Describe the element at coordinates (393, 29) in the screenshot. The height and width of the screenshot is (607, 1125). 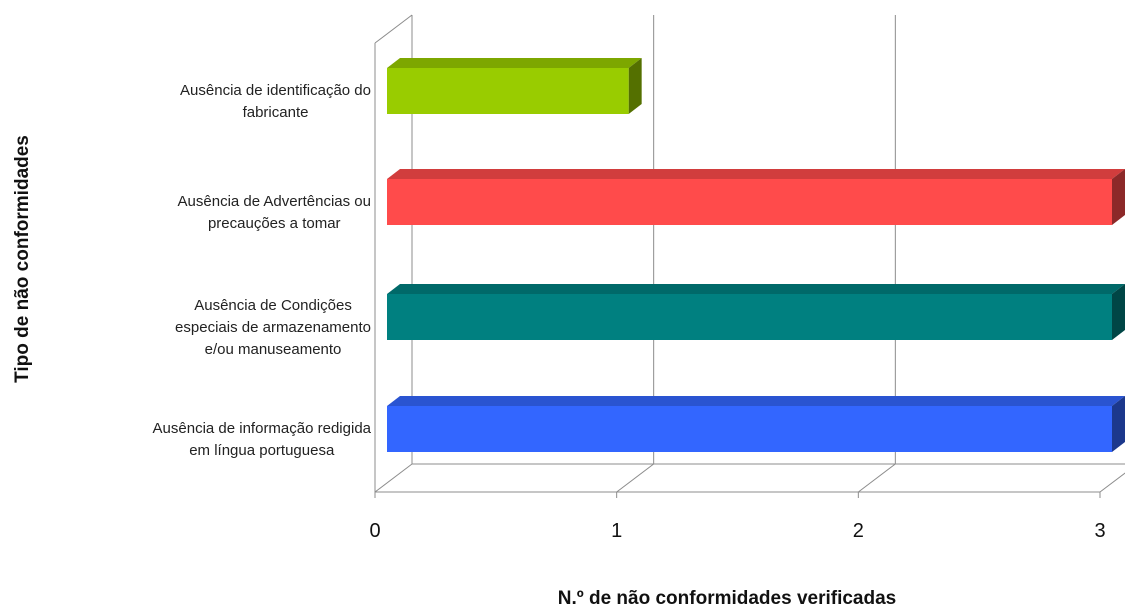
I see `side-wall-top-edge` at that location.